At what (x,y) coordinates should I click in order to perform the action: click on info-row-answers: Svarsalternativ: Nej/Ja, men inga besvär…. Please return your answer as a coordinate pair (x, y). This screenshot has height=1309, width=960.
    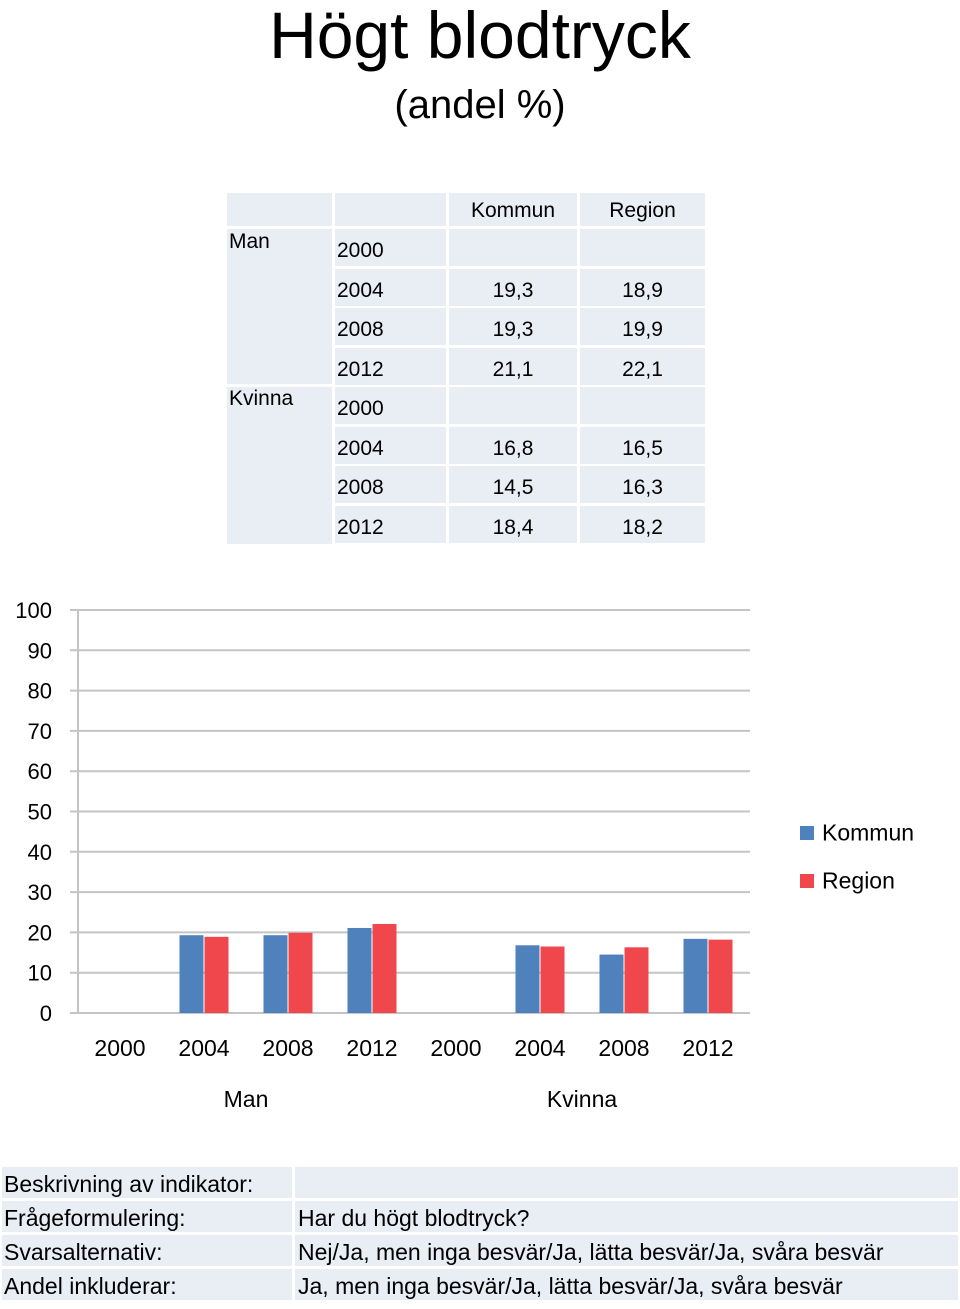
    Looking at the image, I should click on (480, 1250).